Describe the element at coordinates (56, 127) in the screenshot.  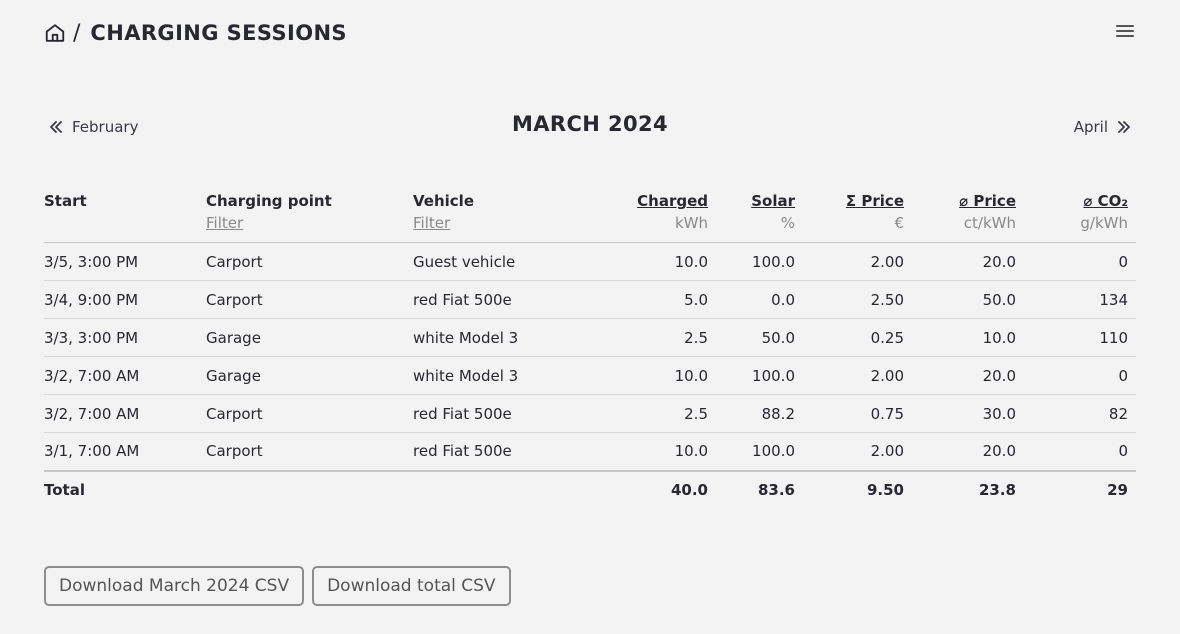
I see `double-chevron-left-icon` at that location.